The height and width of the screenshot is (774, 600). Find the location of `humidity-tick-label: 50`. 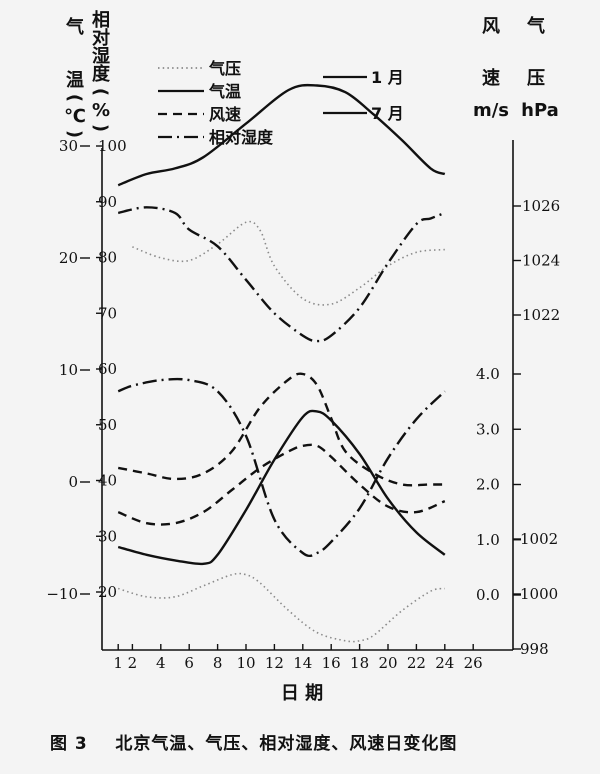

humidity-tick-label: 50 is located at coordinates (107, 425).